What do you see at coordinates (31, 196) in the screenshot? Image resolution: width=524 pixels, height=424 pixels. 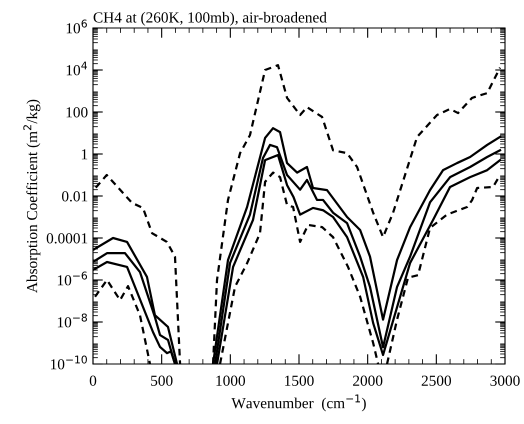 I see `y-axis-title: Absorption Coefficient (m$^{2}$/kg)` at bounding box center [31, 196].